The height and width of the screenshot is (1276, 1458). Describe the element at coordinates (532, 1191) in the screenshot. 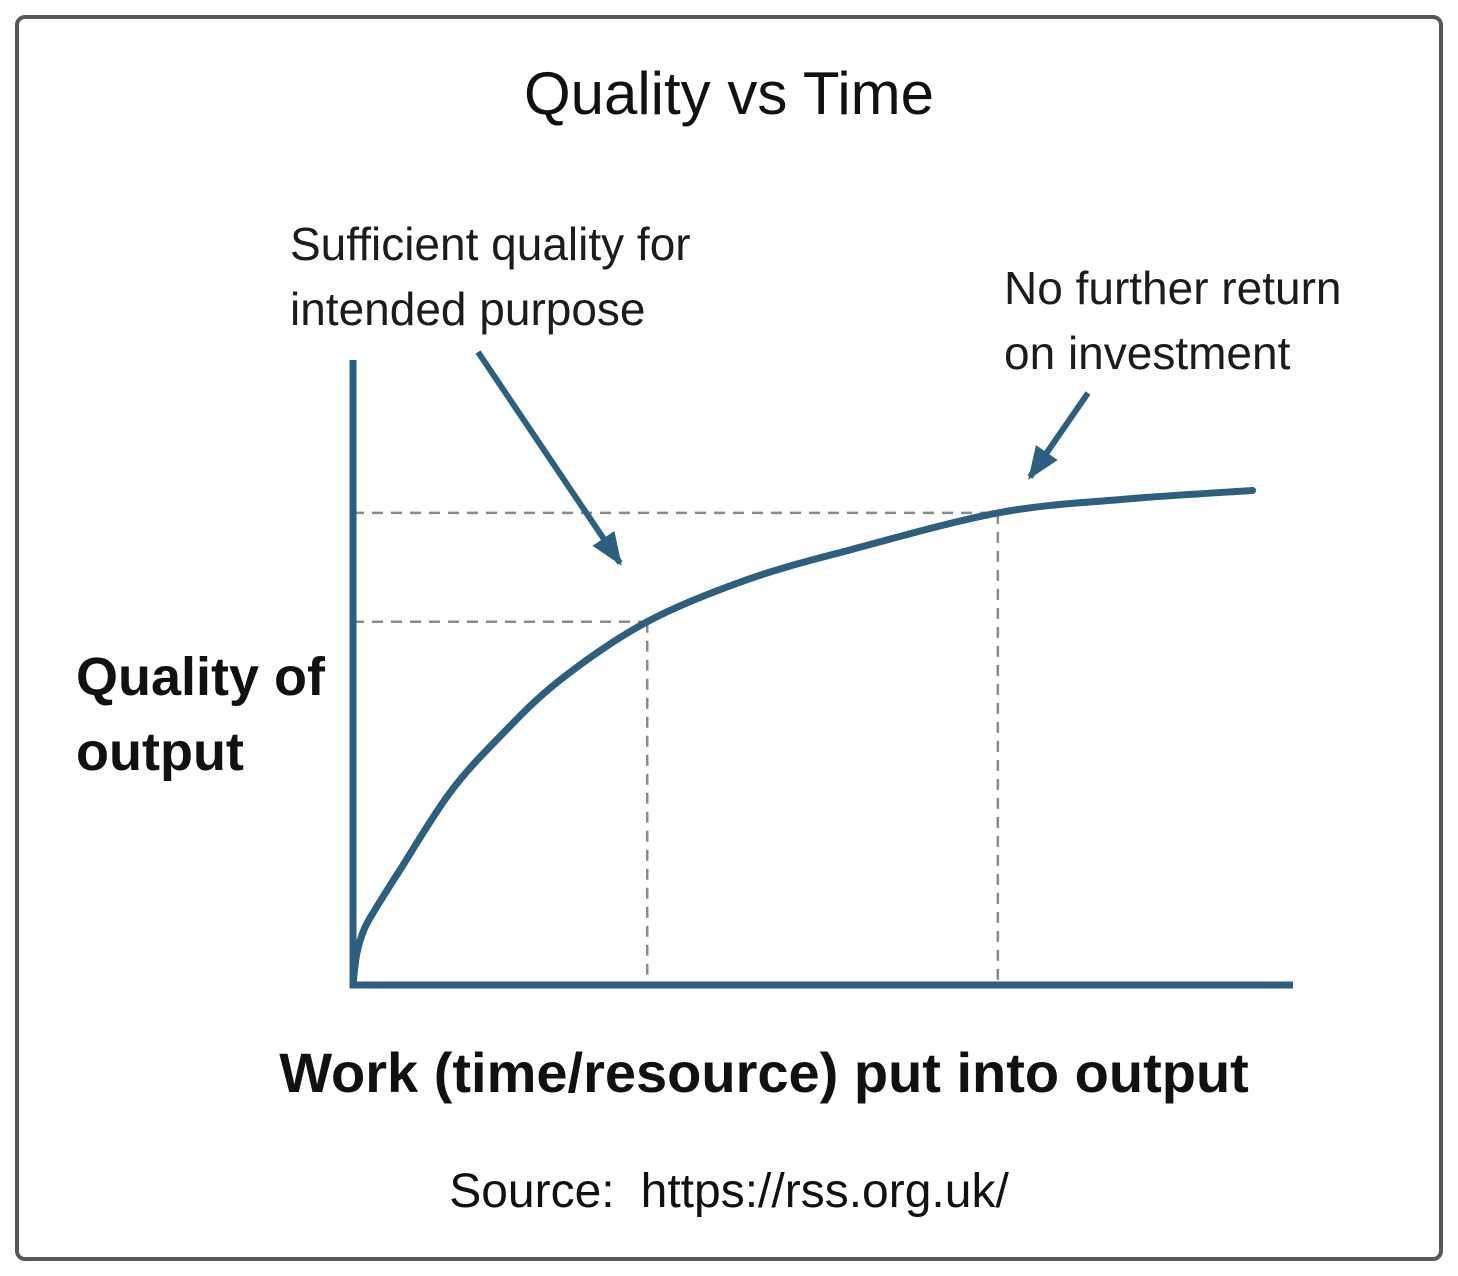

I see `source-label: Source:` at that location.